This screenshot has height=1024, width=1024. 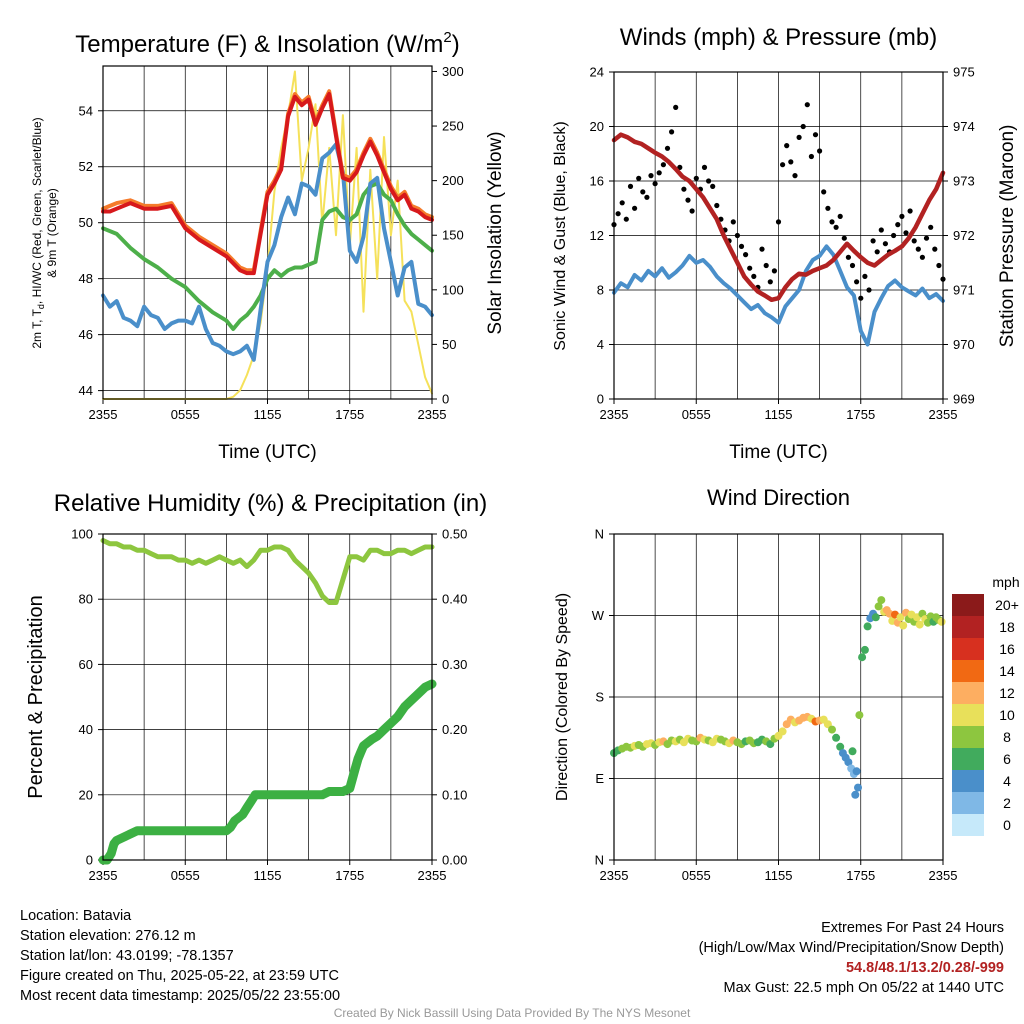 I want to click on station-elevation: Station elevation: 276.12 m, so click(x=108, y=936).